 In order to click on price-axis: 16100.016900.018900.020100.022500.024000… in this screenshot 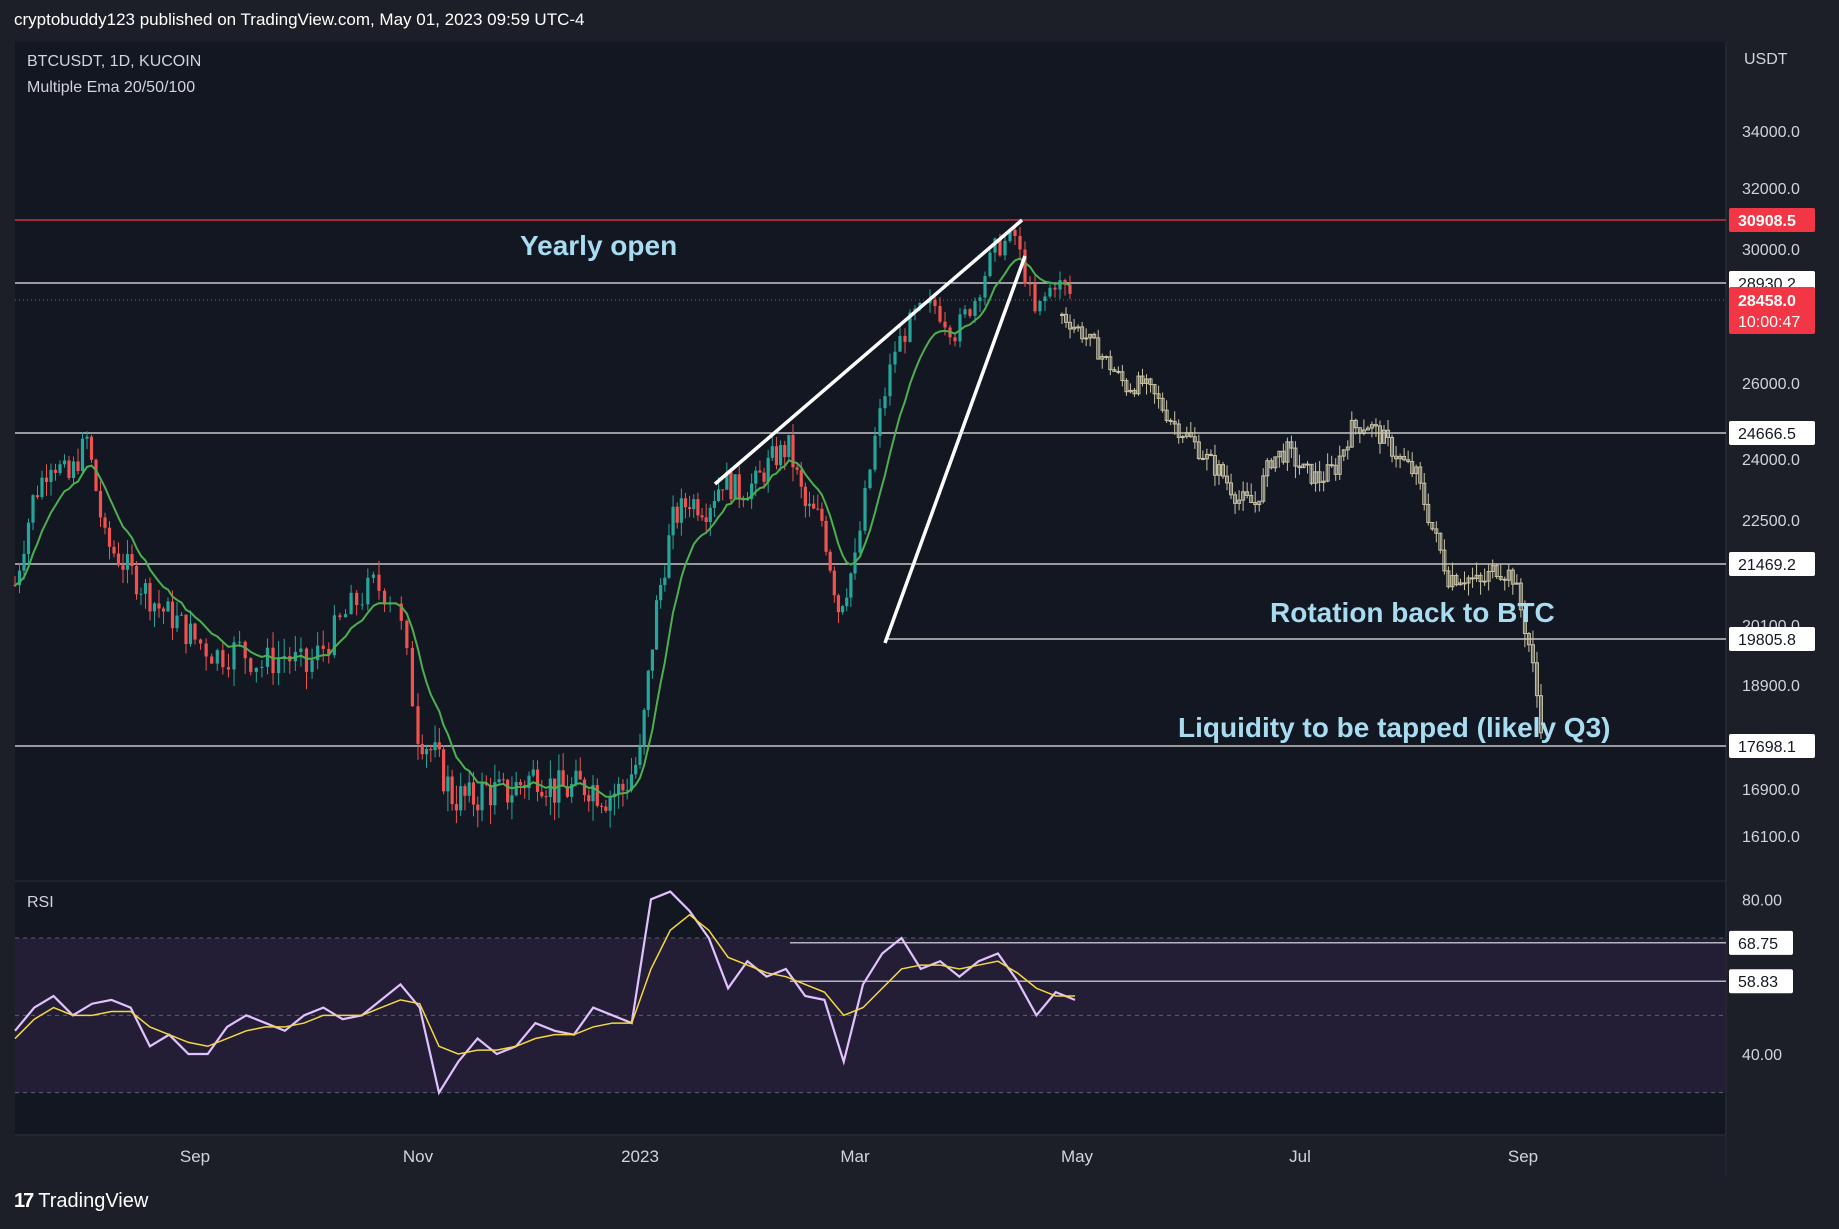, I will do `click(1772, 485)`.